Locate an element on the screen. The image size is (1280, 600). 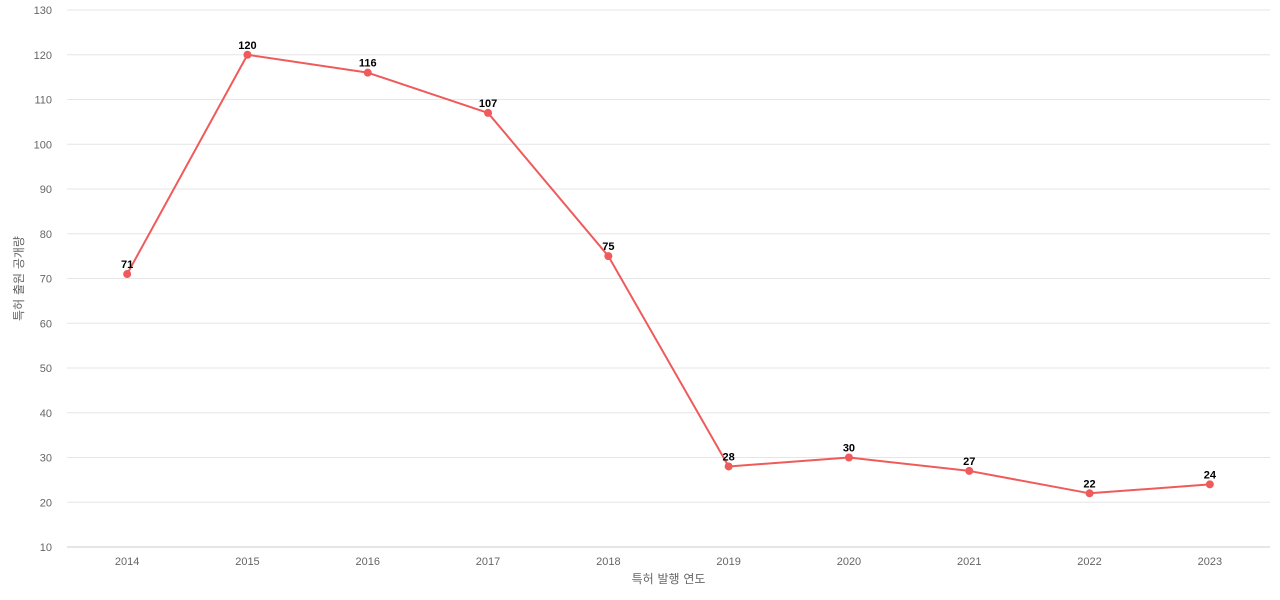
data-label: 24 is located at coordinates (1210, 475).